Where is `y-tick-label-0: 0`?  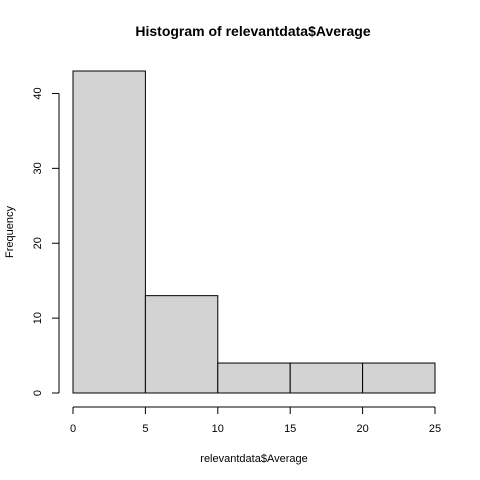
y-tick-label-0: 0 is located at coordinates (38, 393).